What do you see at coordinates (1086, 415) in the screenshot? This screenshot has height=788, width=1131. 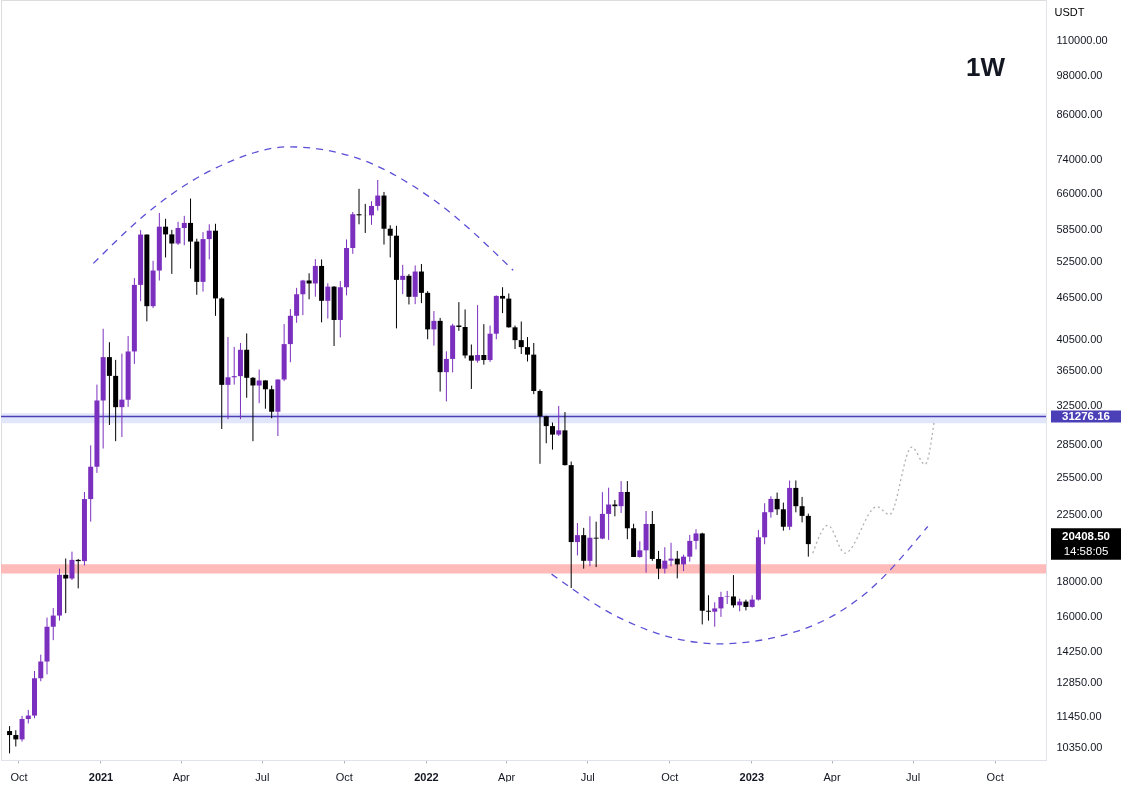 I see `ref-line-label: 31276.16` at bounding box center [1086, 415].